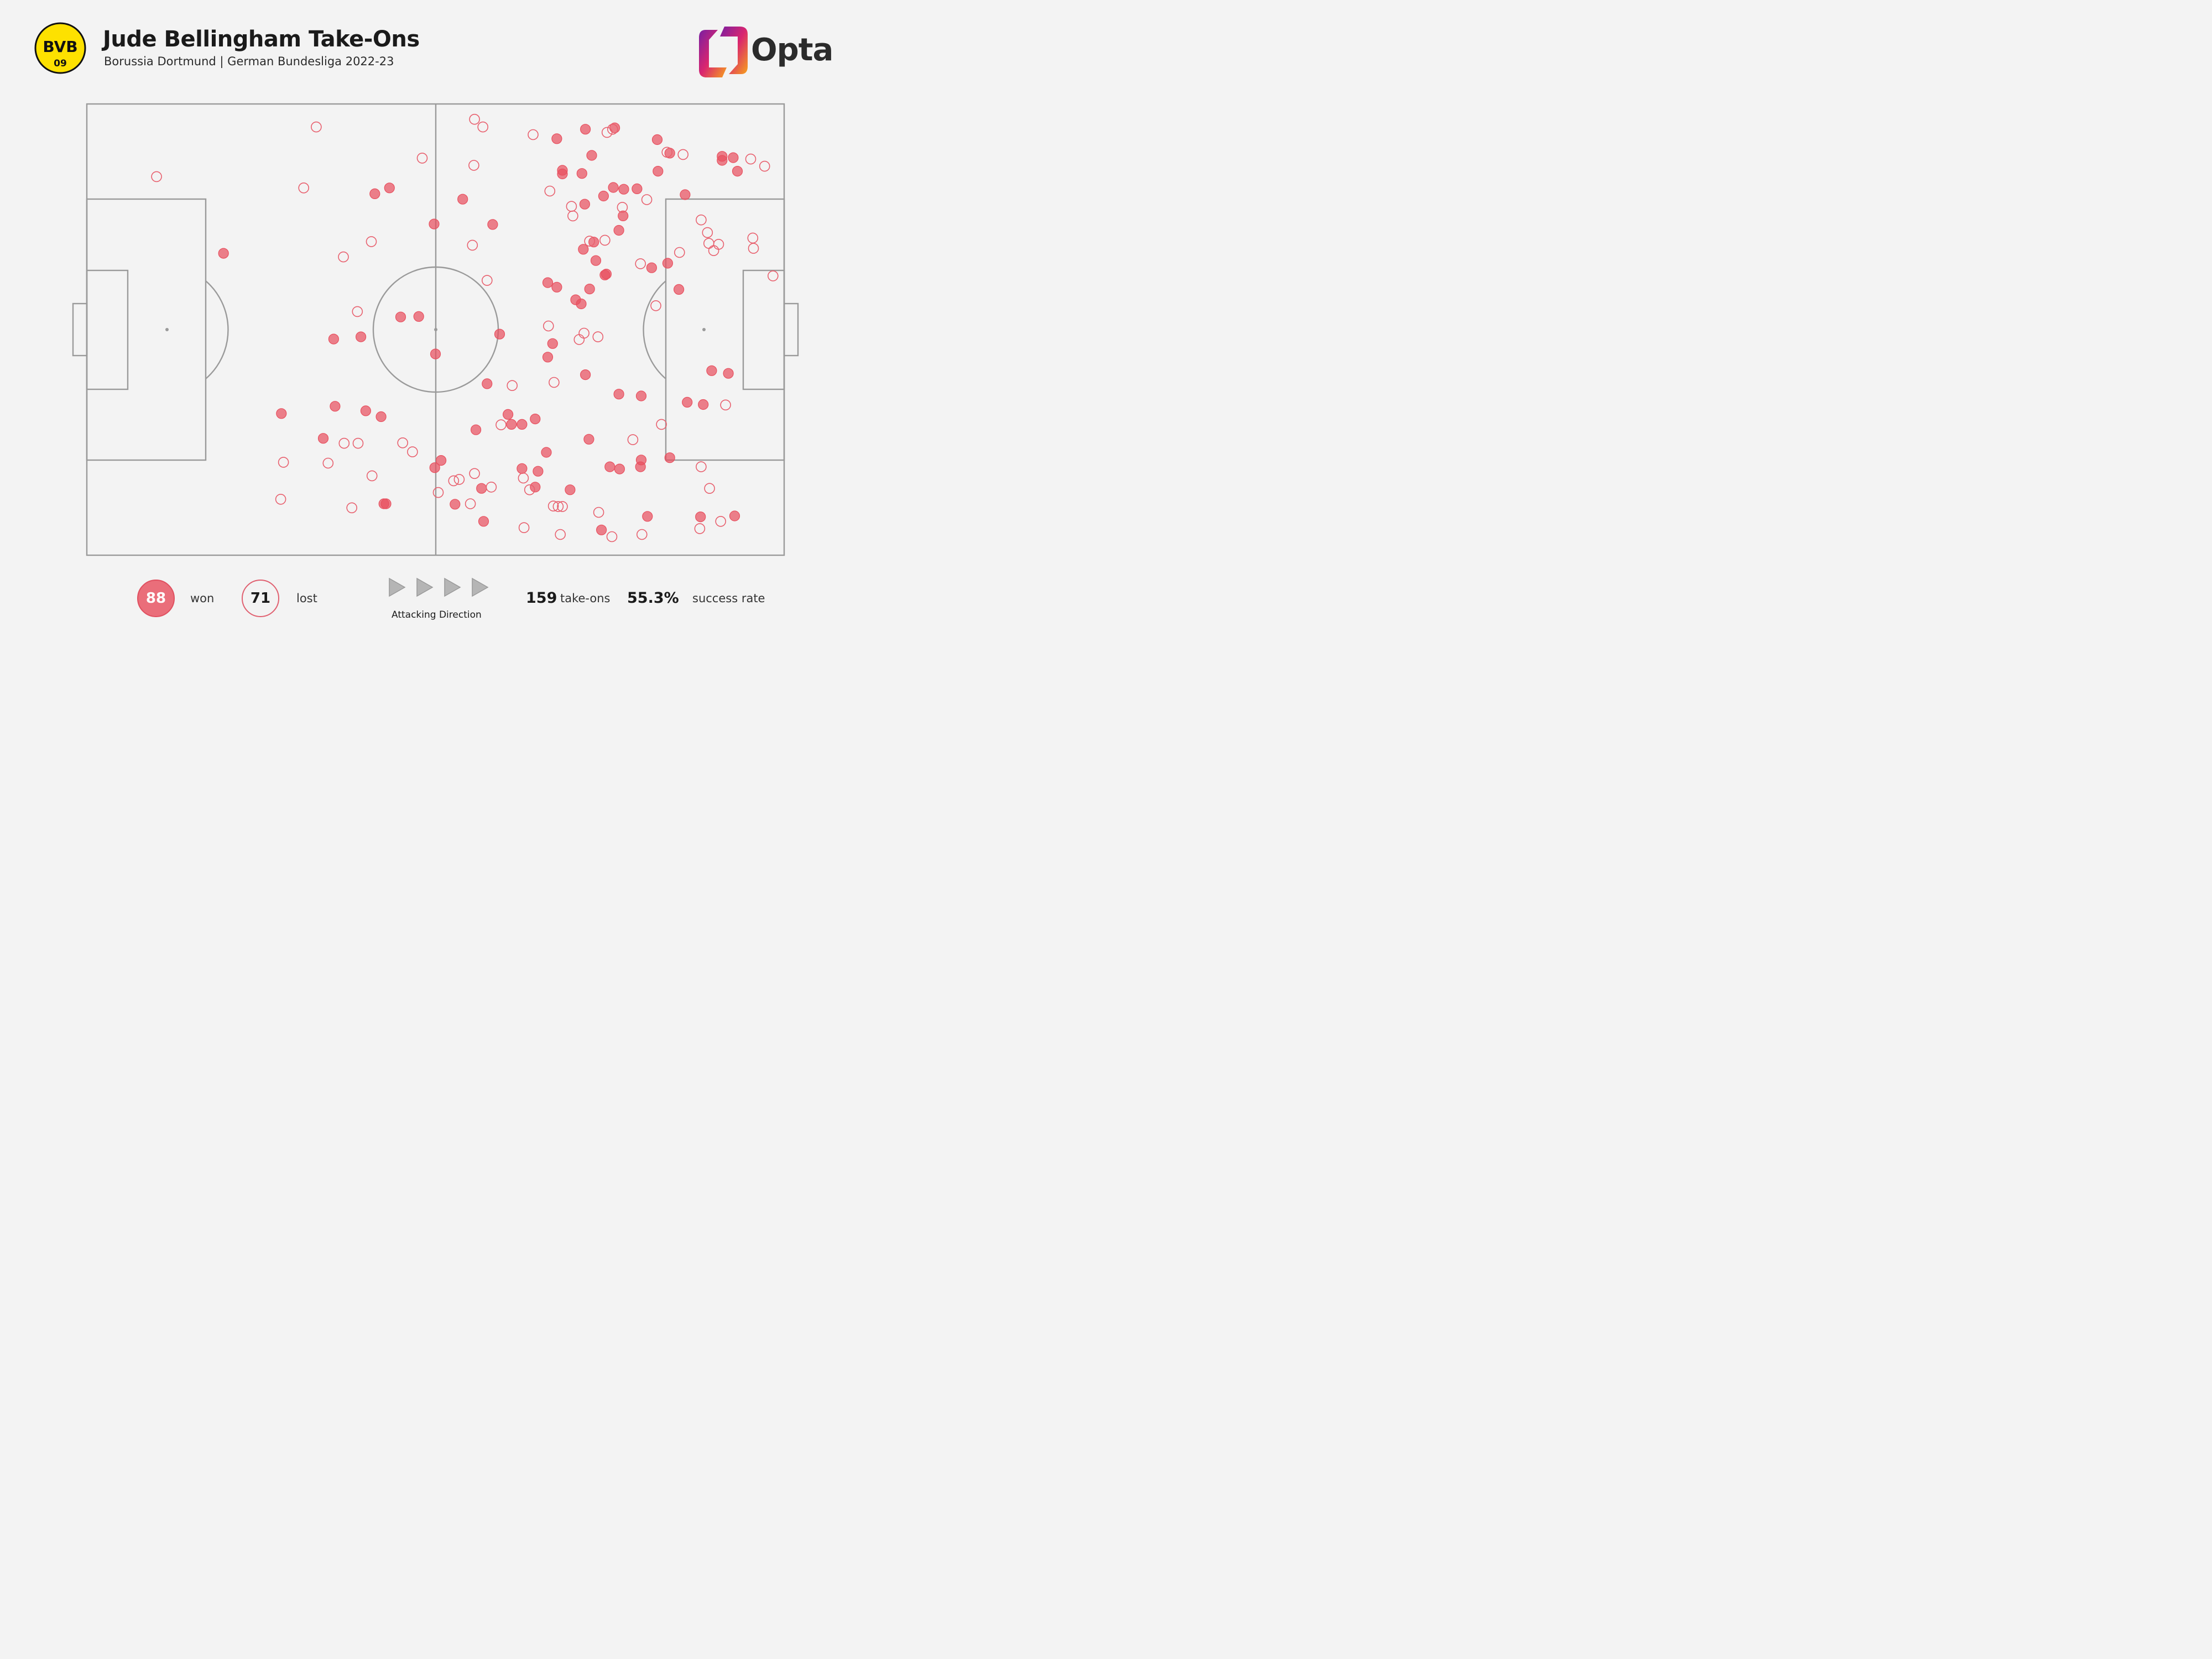  Describe the element at coordinates (481, 587) in the screenshot. I see `arrow-4-icon` at that location.